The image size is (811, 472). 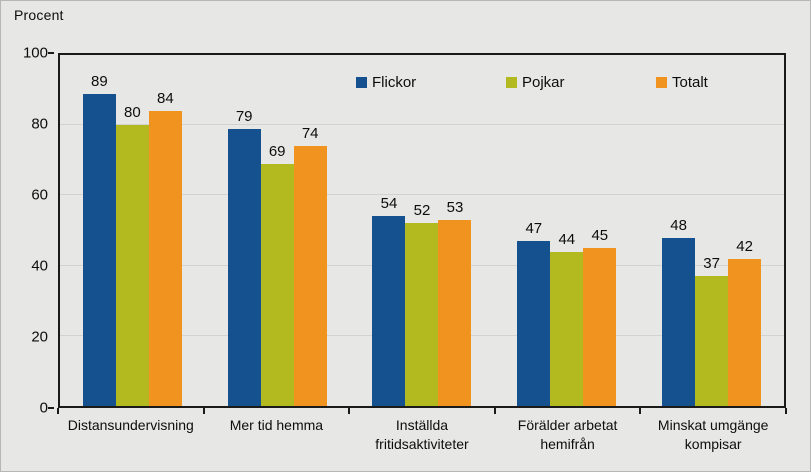 I want to click on bar-value-label: 80, so click(x=132, y=113).